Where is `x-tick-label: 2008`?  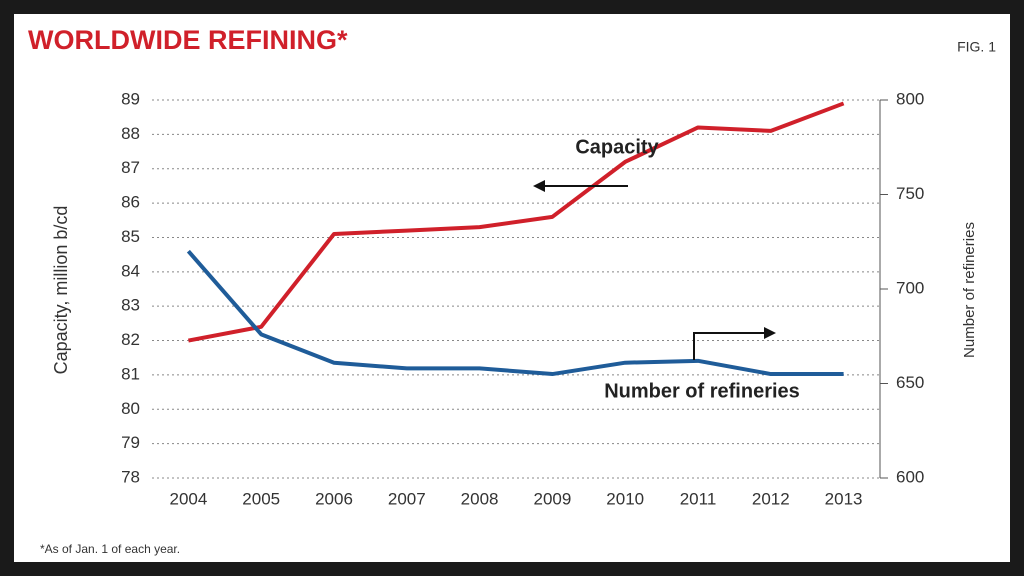
x-tick-label: 2008 is located at coordinates (480, 498).